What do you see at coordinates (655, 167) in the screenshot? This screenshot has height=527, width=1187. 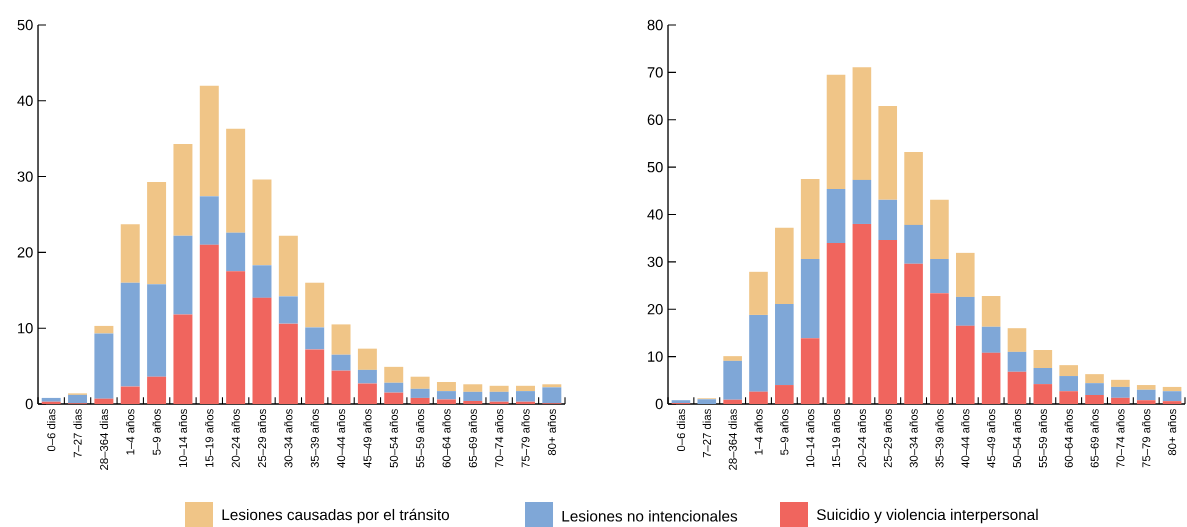 I see `y-tick-label: 50` at bounding box center [655, 167].